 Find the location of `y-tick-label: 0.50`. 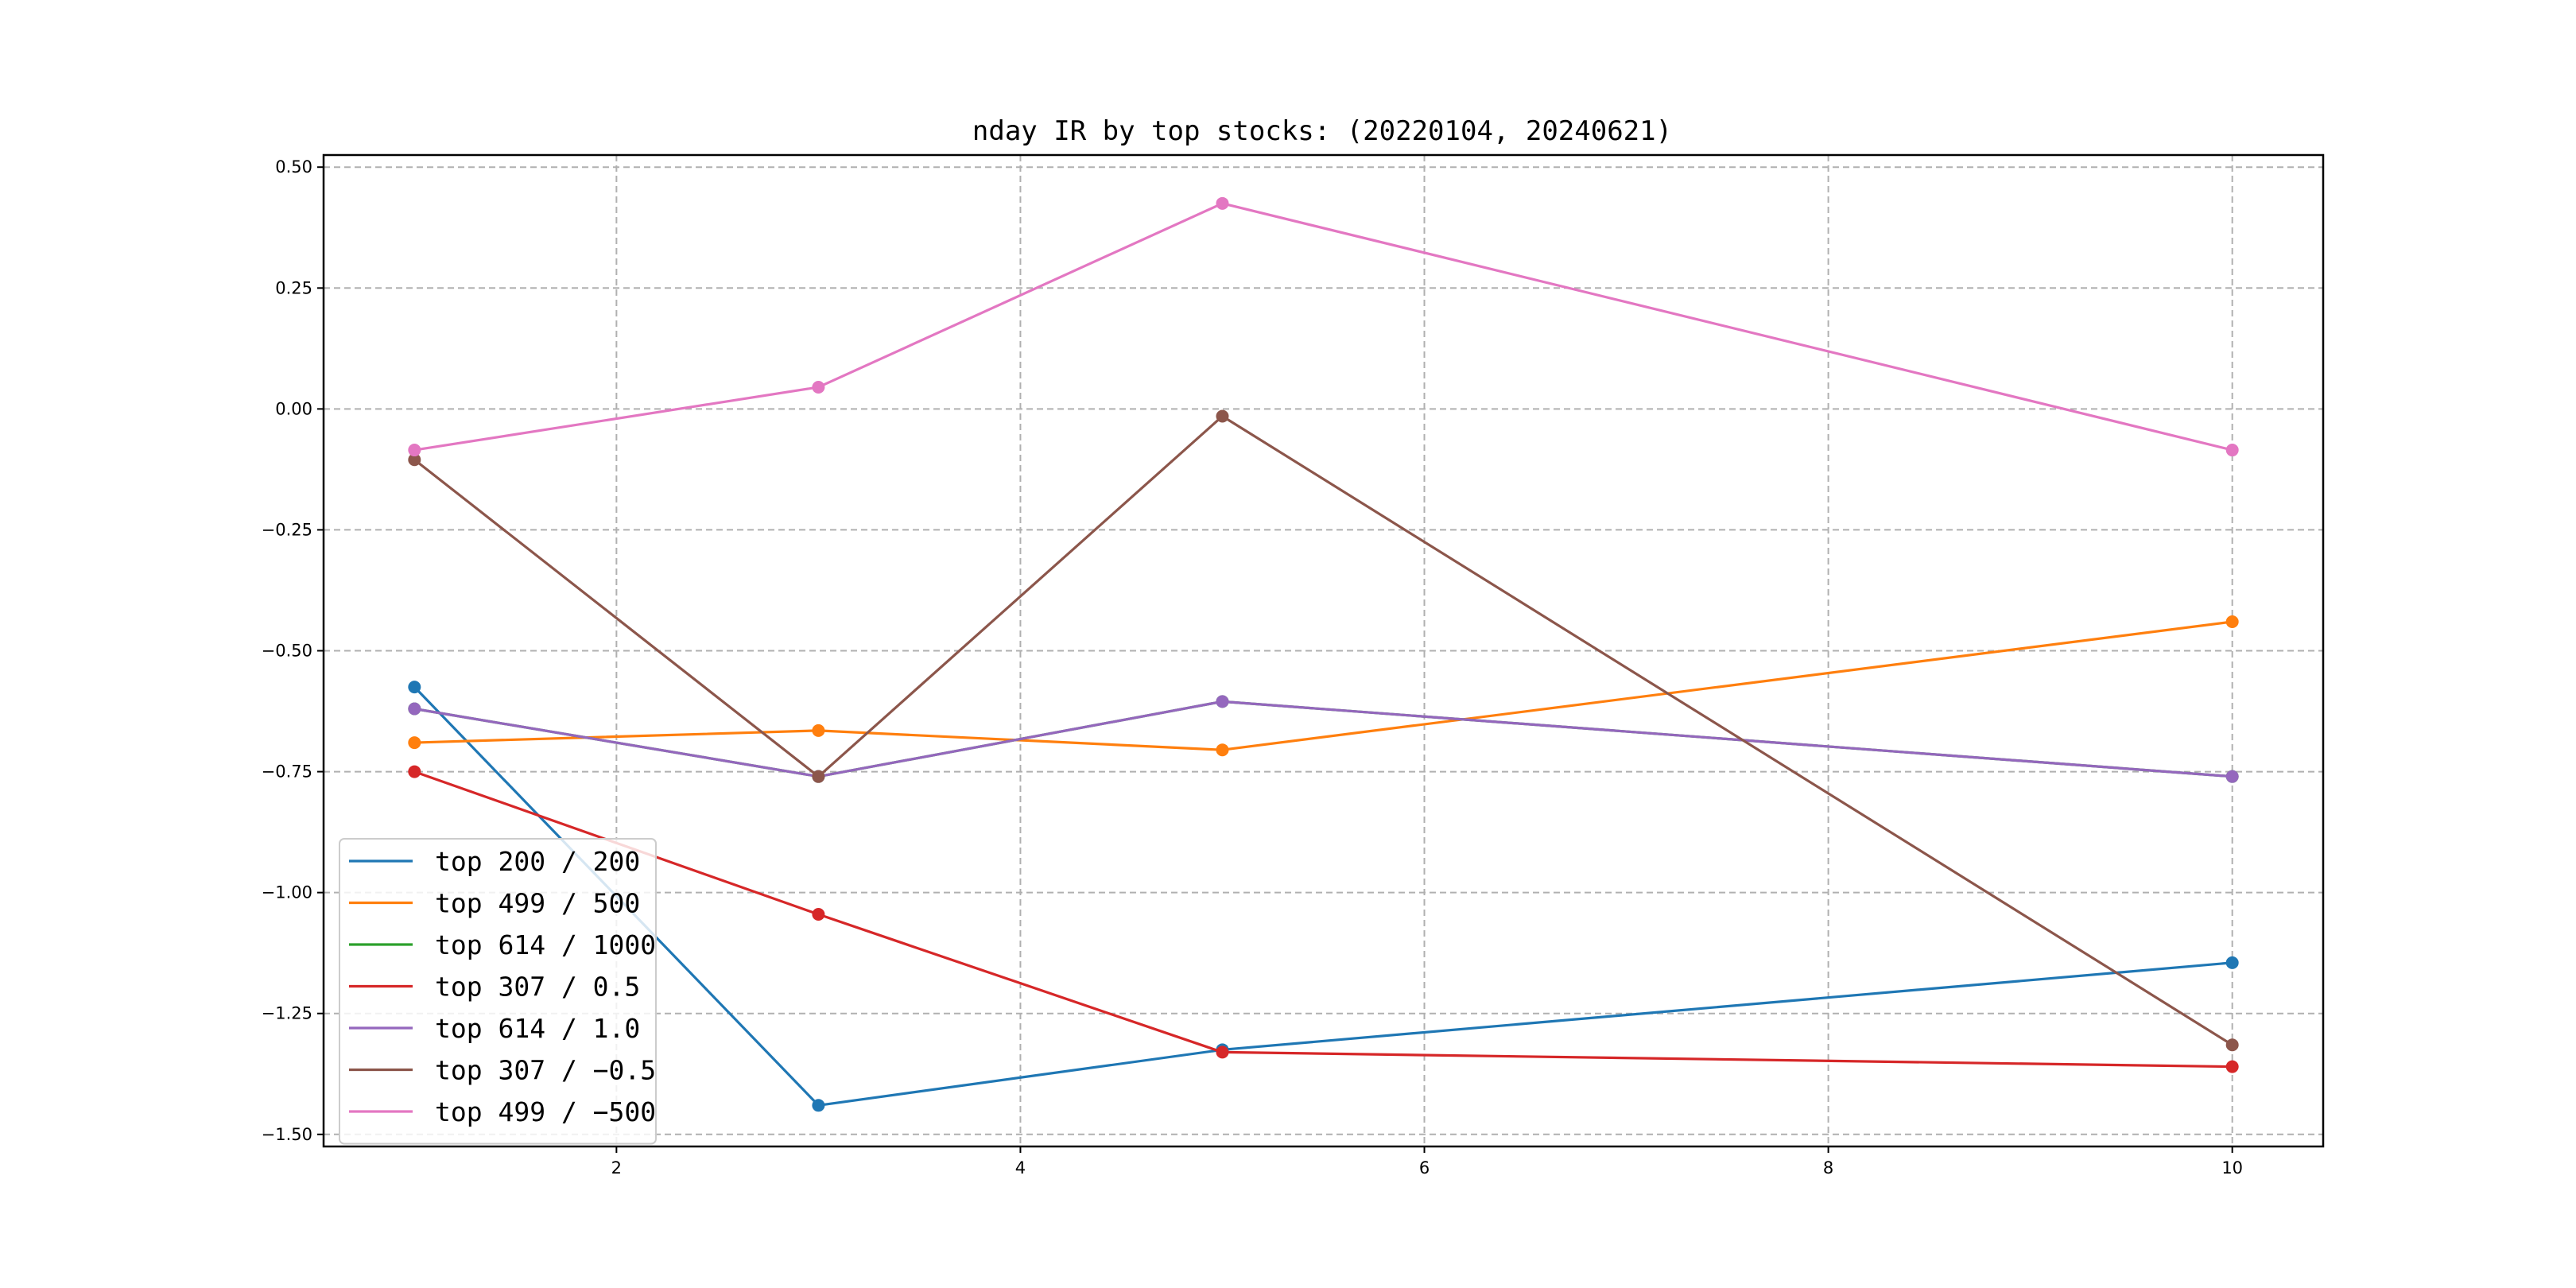

y-tick-label: 0.50 is located at coordinates (293, 167).